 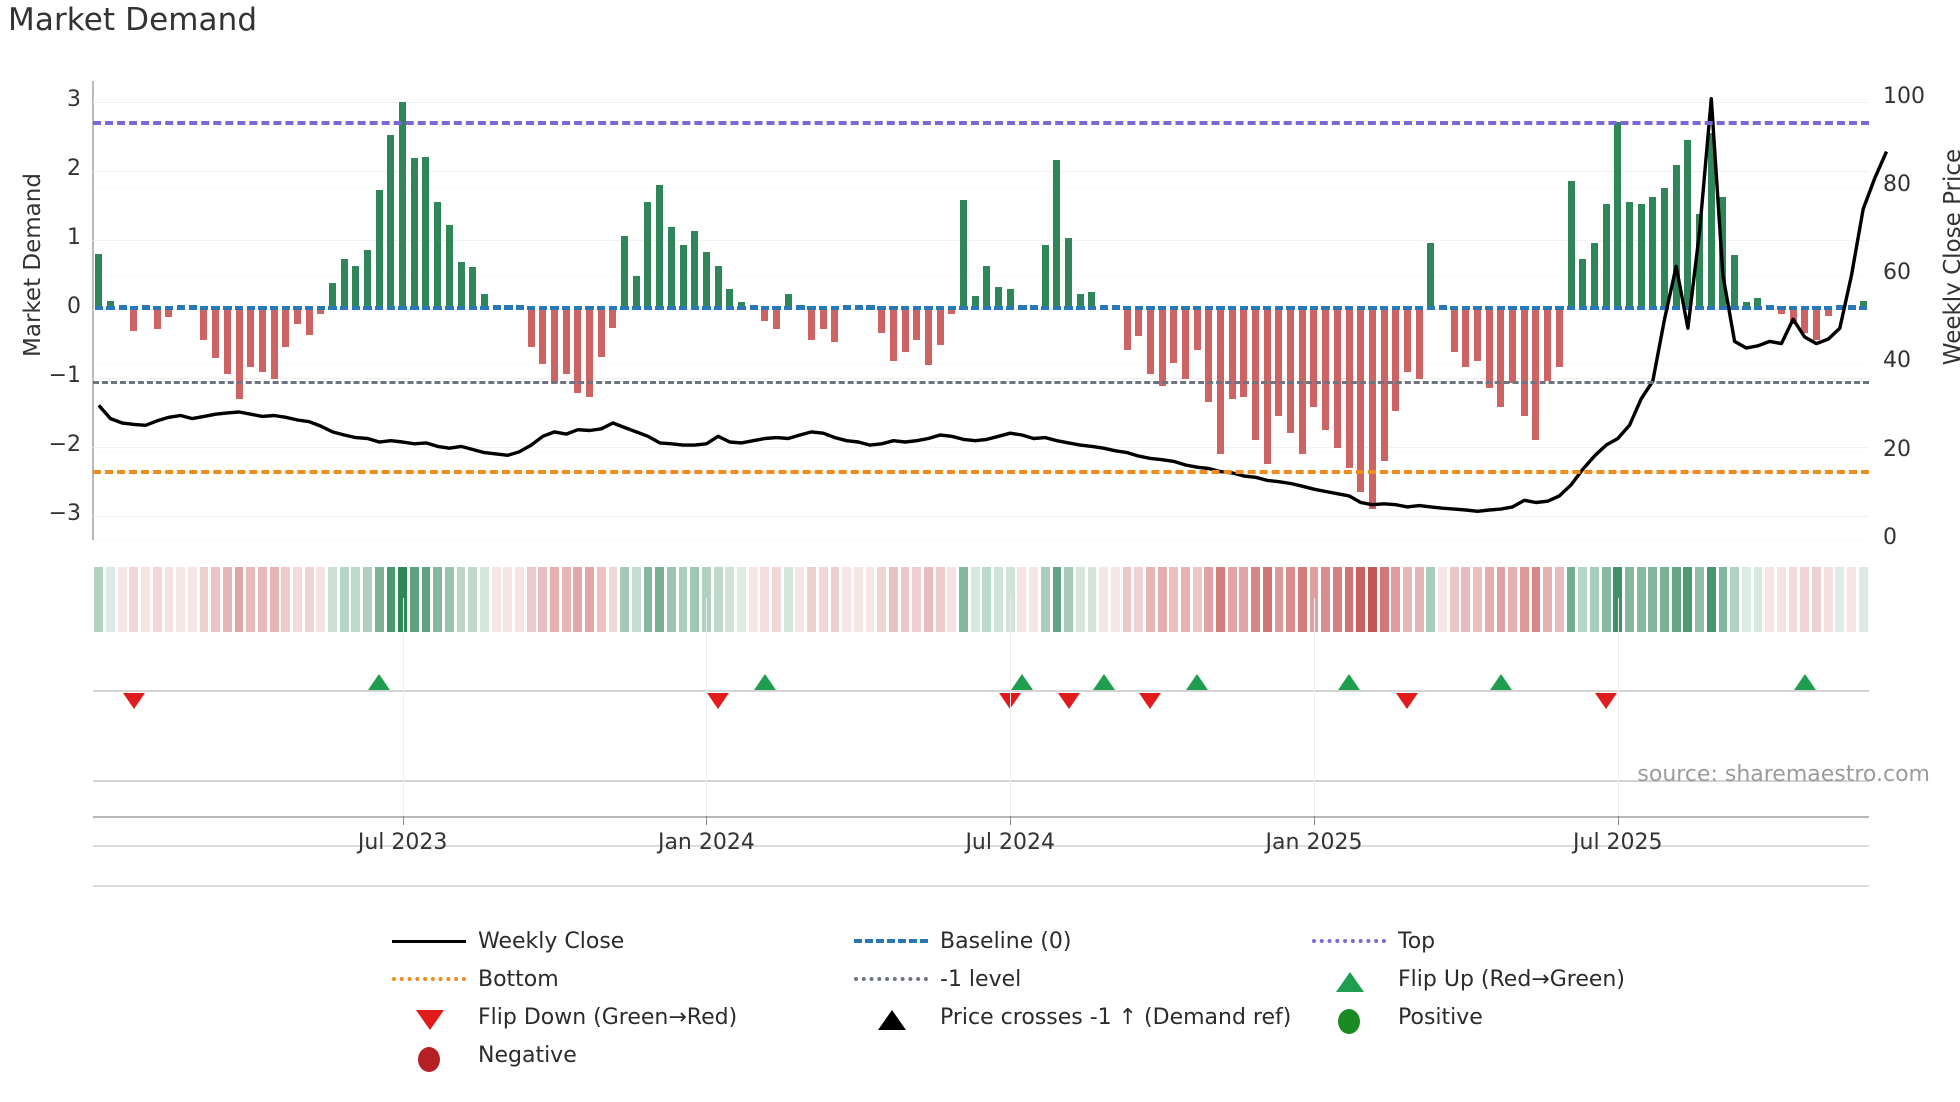 I want to click on y-tick-right: 100, so click(x=1904, y=96).